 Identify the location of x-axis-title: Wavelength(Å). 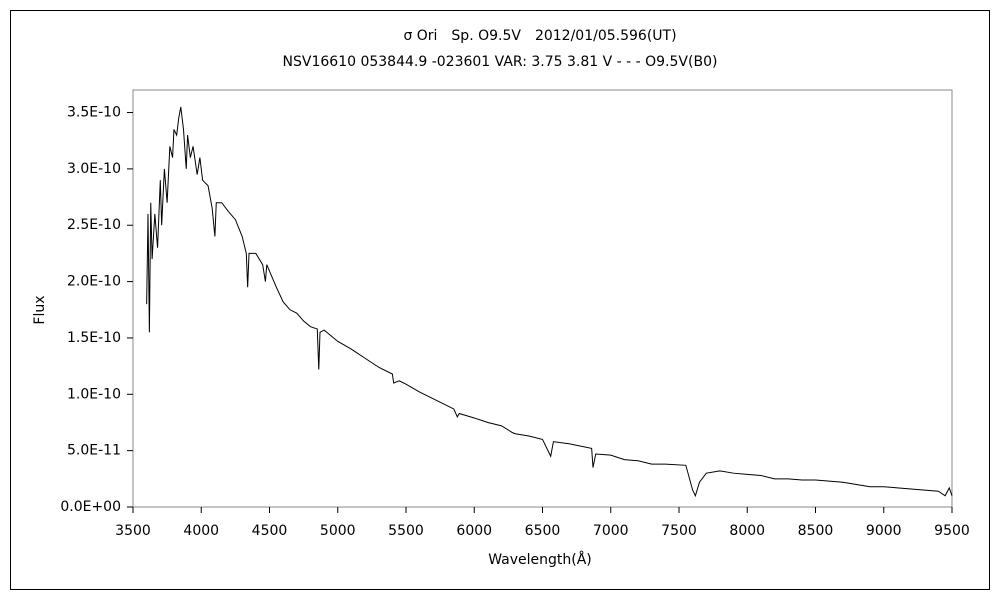
(540, 559).